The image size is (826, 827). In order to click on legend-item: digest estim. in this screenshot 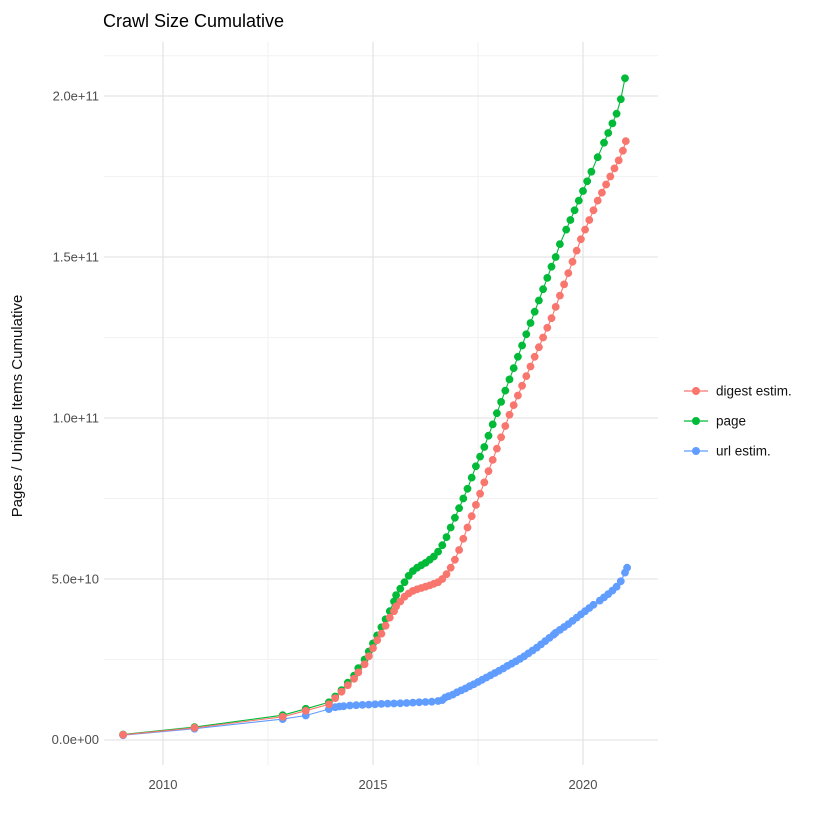, I will do `click(738, 391)`.